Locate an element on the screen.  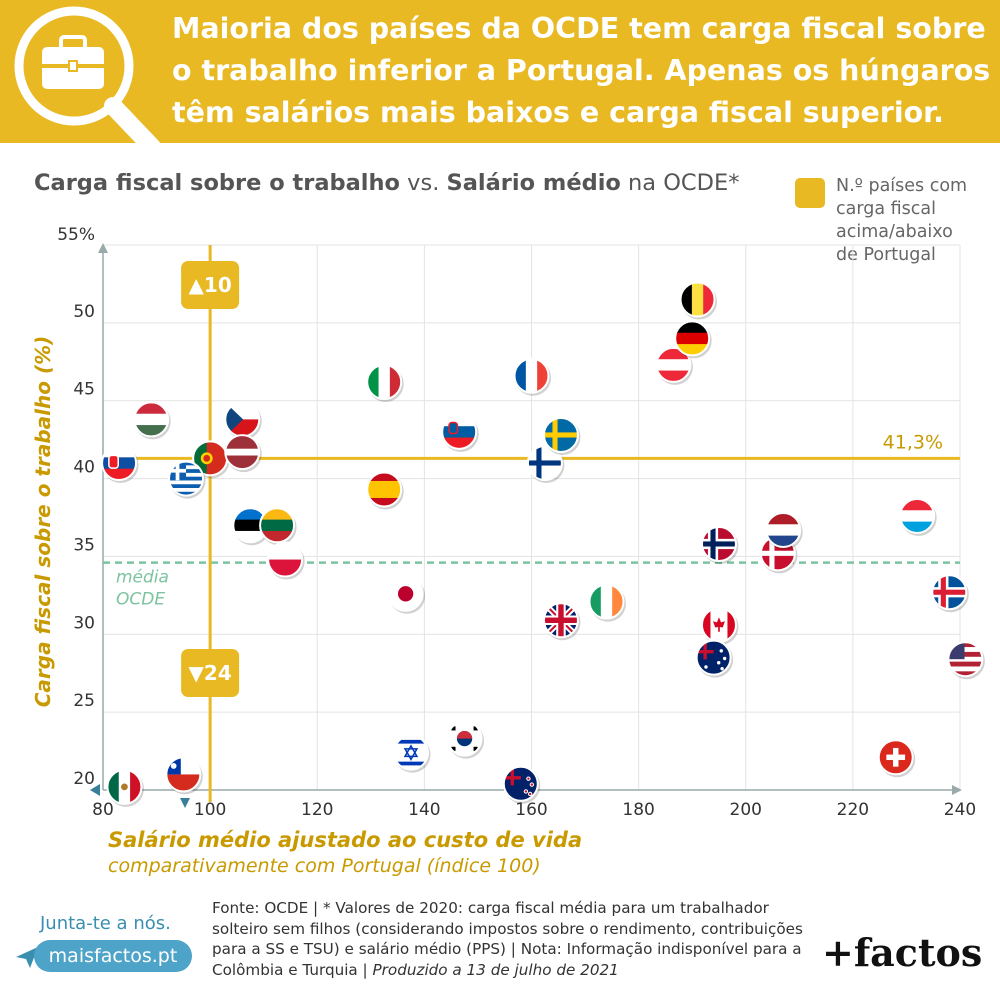
data-point-lithuania is located at coordinates (278, 526).